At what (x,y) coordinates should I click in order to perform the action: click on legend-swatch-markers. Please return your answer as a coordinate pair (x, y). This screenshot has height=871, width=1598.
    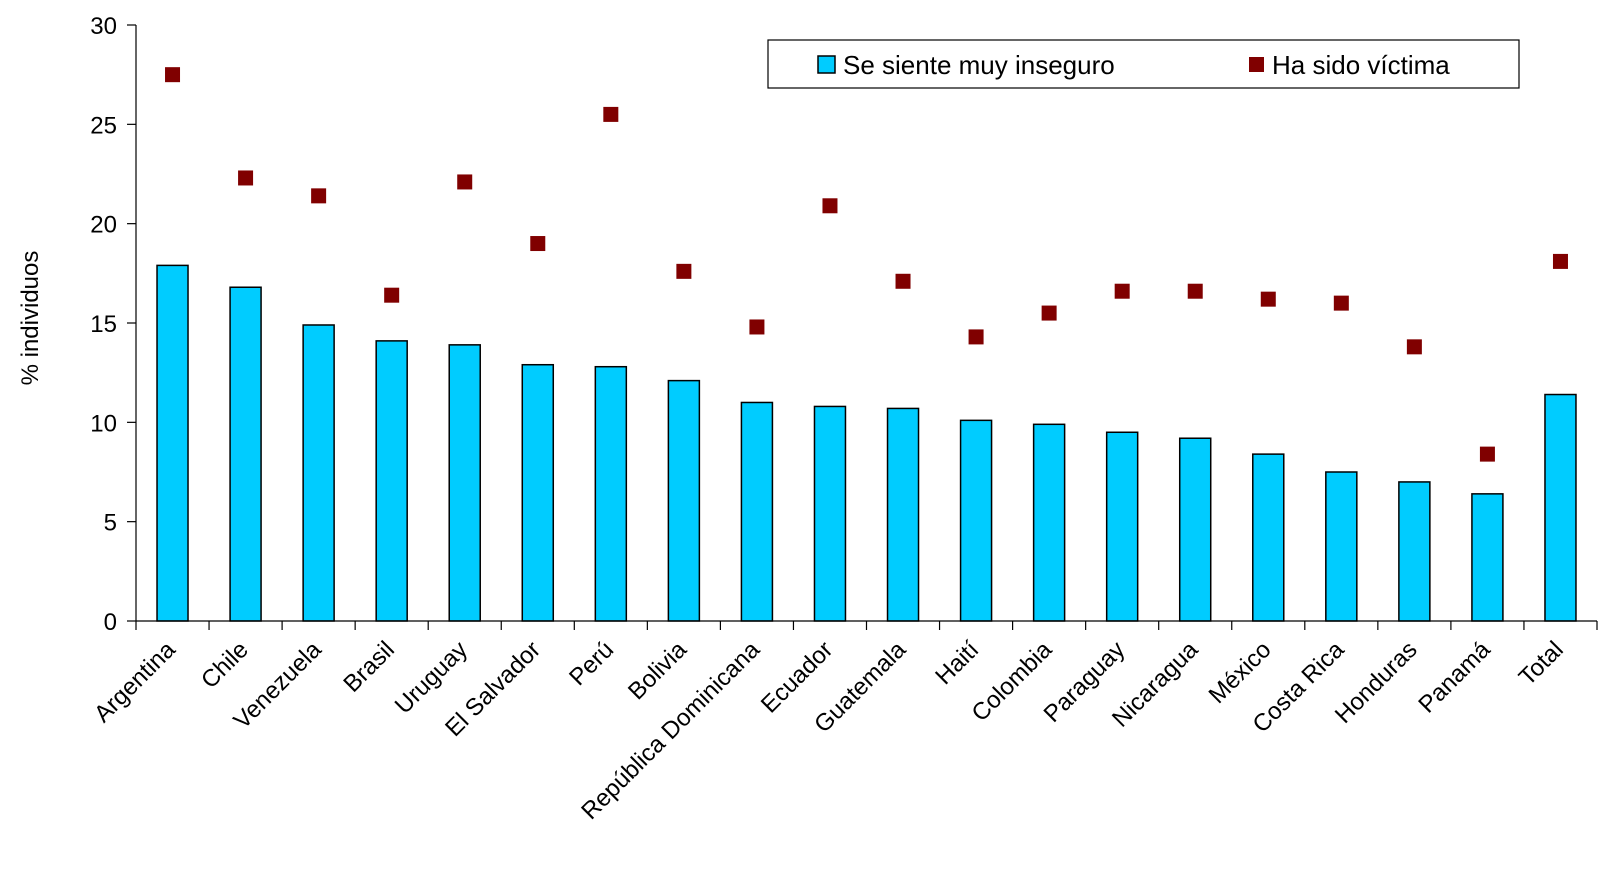
    Looking at the image, I should click on (1256, 64).